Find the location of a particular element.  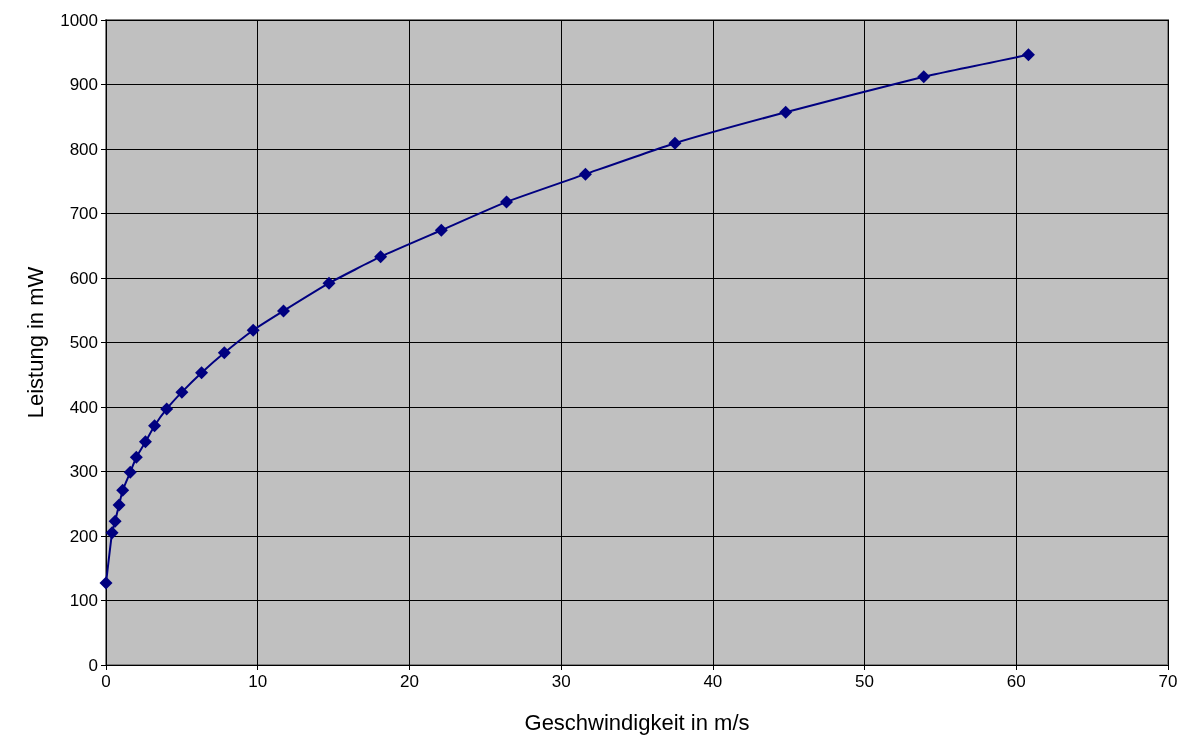

x-tick-label: 40 is located at coordinates (713, 681).